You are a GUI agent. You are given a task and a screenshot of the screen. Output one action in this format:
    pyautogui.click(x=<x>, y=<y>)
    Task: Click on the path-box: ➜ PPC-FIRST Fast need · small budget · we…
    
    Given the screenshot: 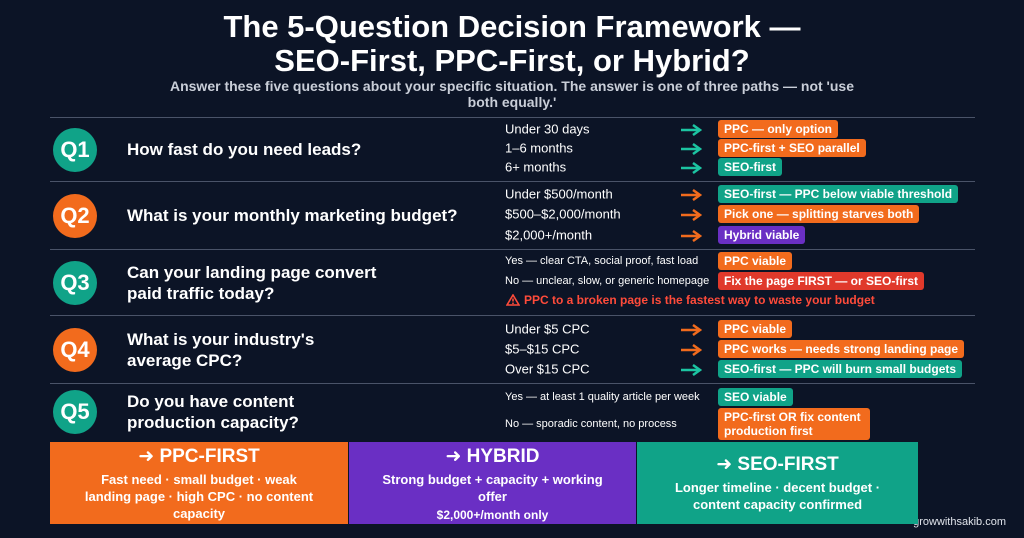 What is the action you would take?
    pyautogui.click(x=199, y=483)
    